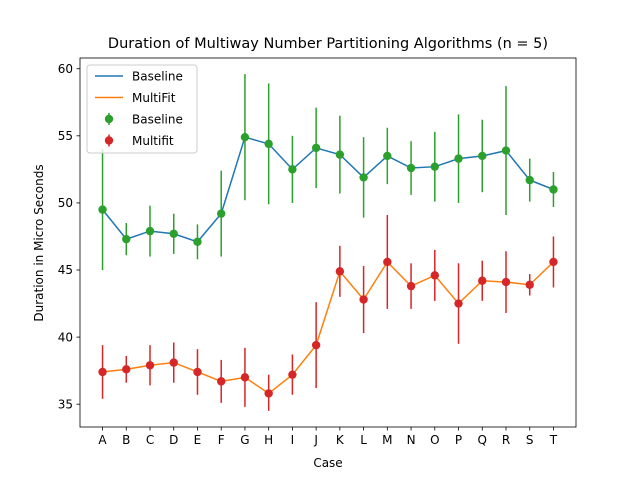  I want to click on x-tick-label: P, so click(458, 440).